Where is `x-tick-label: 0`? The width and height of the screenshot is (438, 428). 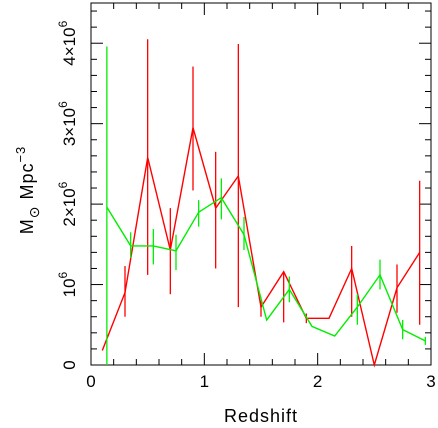
x-tick-label: 0 is located at coordinates (90, 381).